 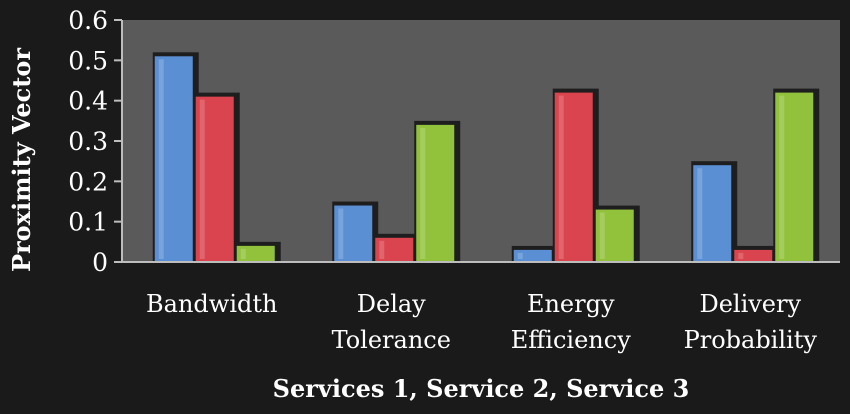 What do you see at coordinates (391, 322) in the screenshot?
I see `x-tick-label: Delay Tolerance` at bounding box center [391, 322].